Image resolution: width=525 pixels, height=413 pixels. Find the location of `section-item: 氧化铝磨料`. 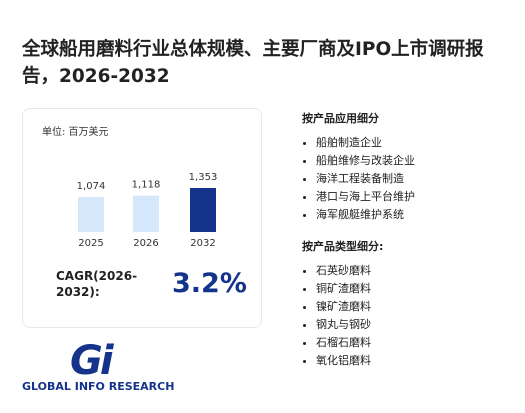

section-item: 氧化铝磨料 is located at coordinates (349, 361).